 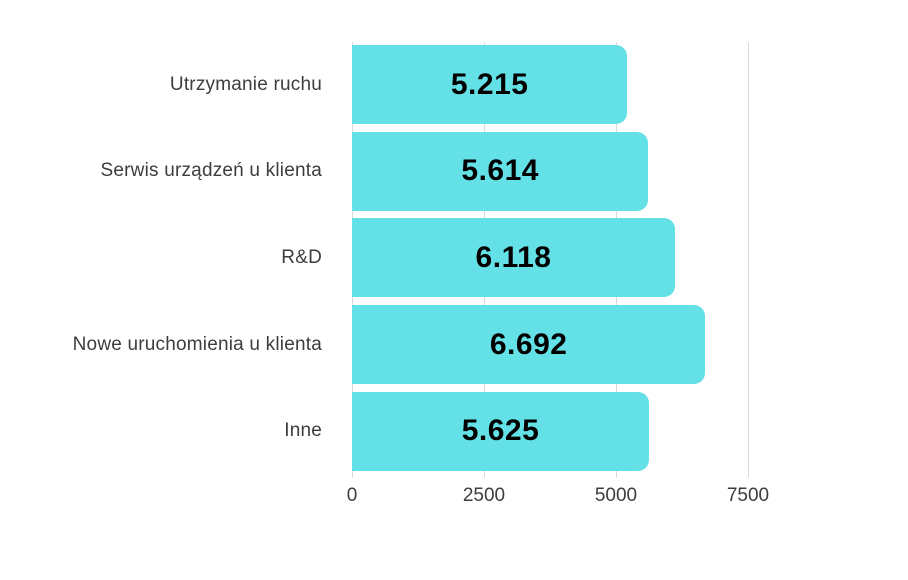 I want to click on bar: 5.625, so click(x=500, y=431).